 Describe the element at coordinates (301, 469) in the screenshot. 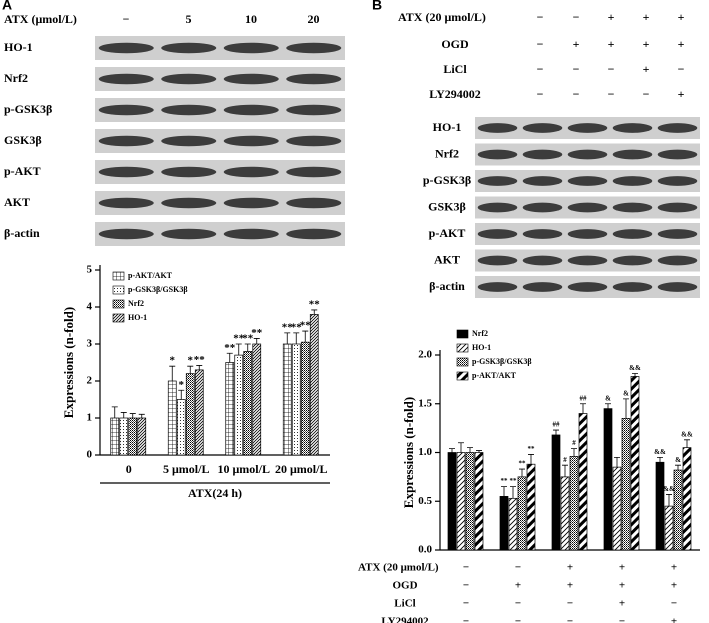

I see `x-tick-label: 20 μmol/L` at that location.